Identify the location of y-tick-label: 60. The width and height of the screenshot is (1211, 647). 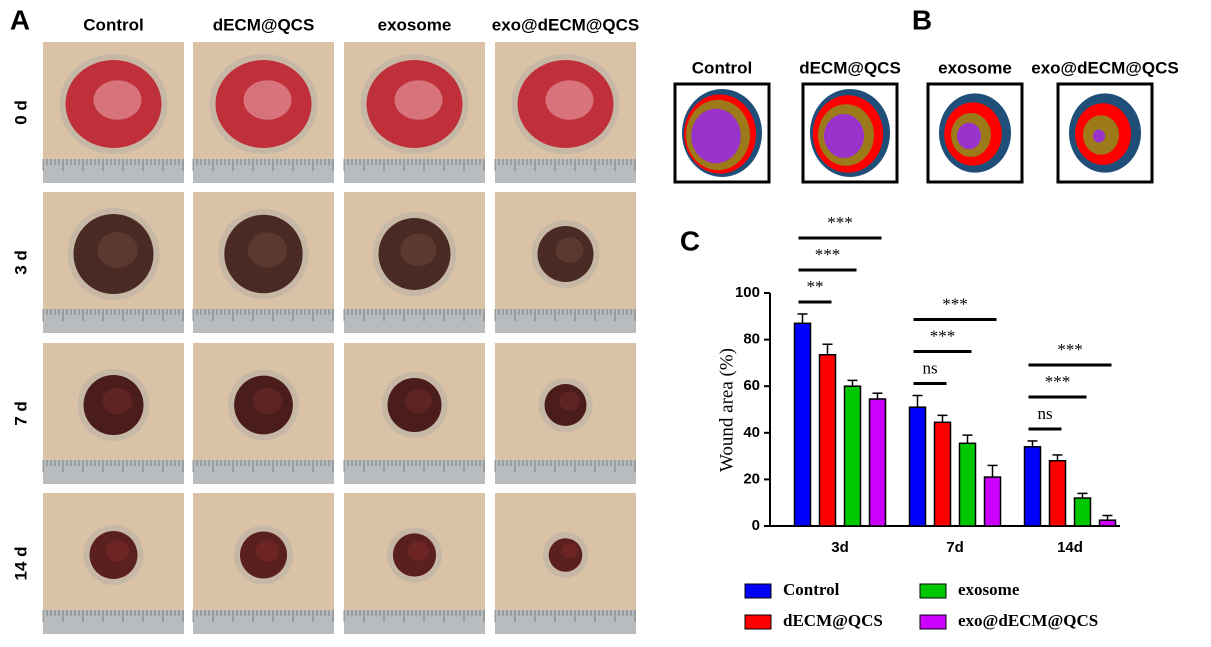
(751, 385).